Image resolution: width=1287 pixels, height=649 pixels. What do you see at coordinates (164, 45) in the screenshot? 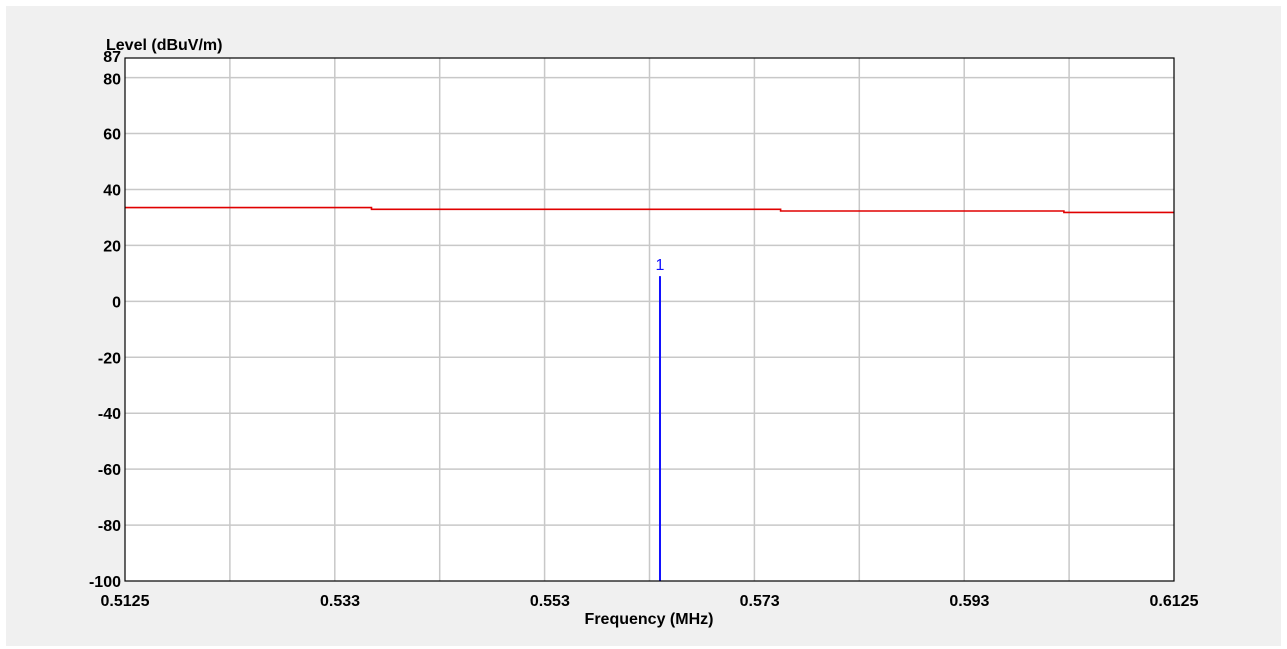
I see `y-axis-title: Level (dBuV/m)` at bounding box center [164, 45].